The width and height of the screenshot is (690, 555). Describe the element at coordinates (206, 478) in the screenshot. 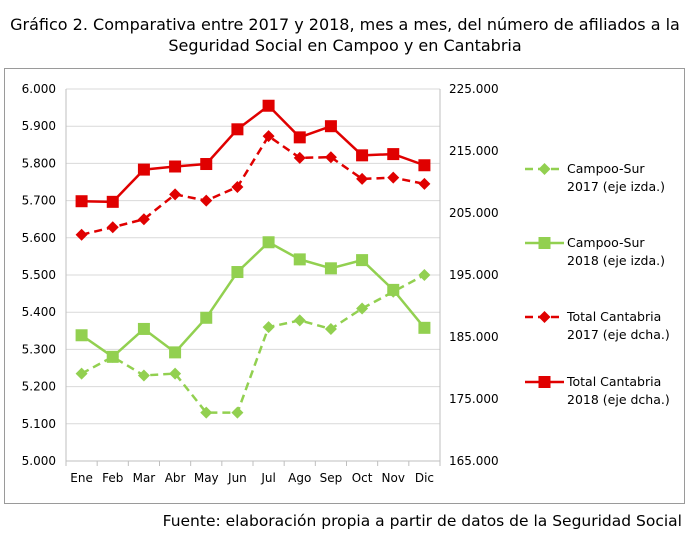

I see `x-tick-label: May` at that location.